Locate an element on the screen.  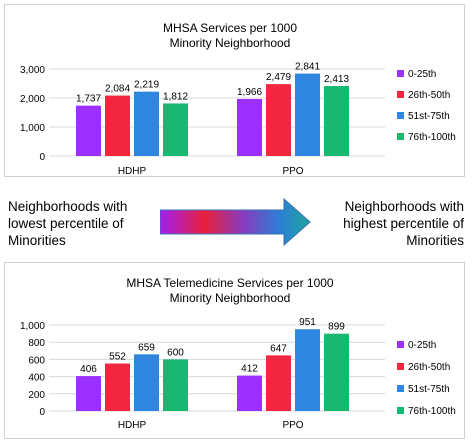
lowest-caption-line: Neighborhoods with is located at coordinates (68, 206).